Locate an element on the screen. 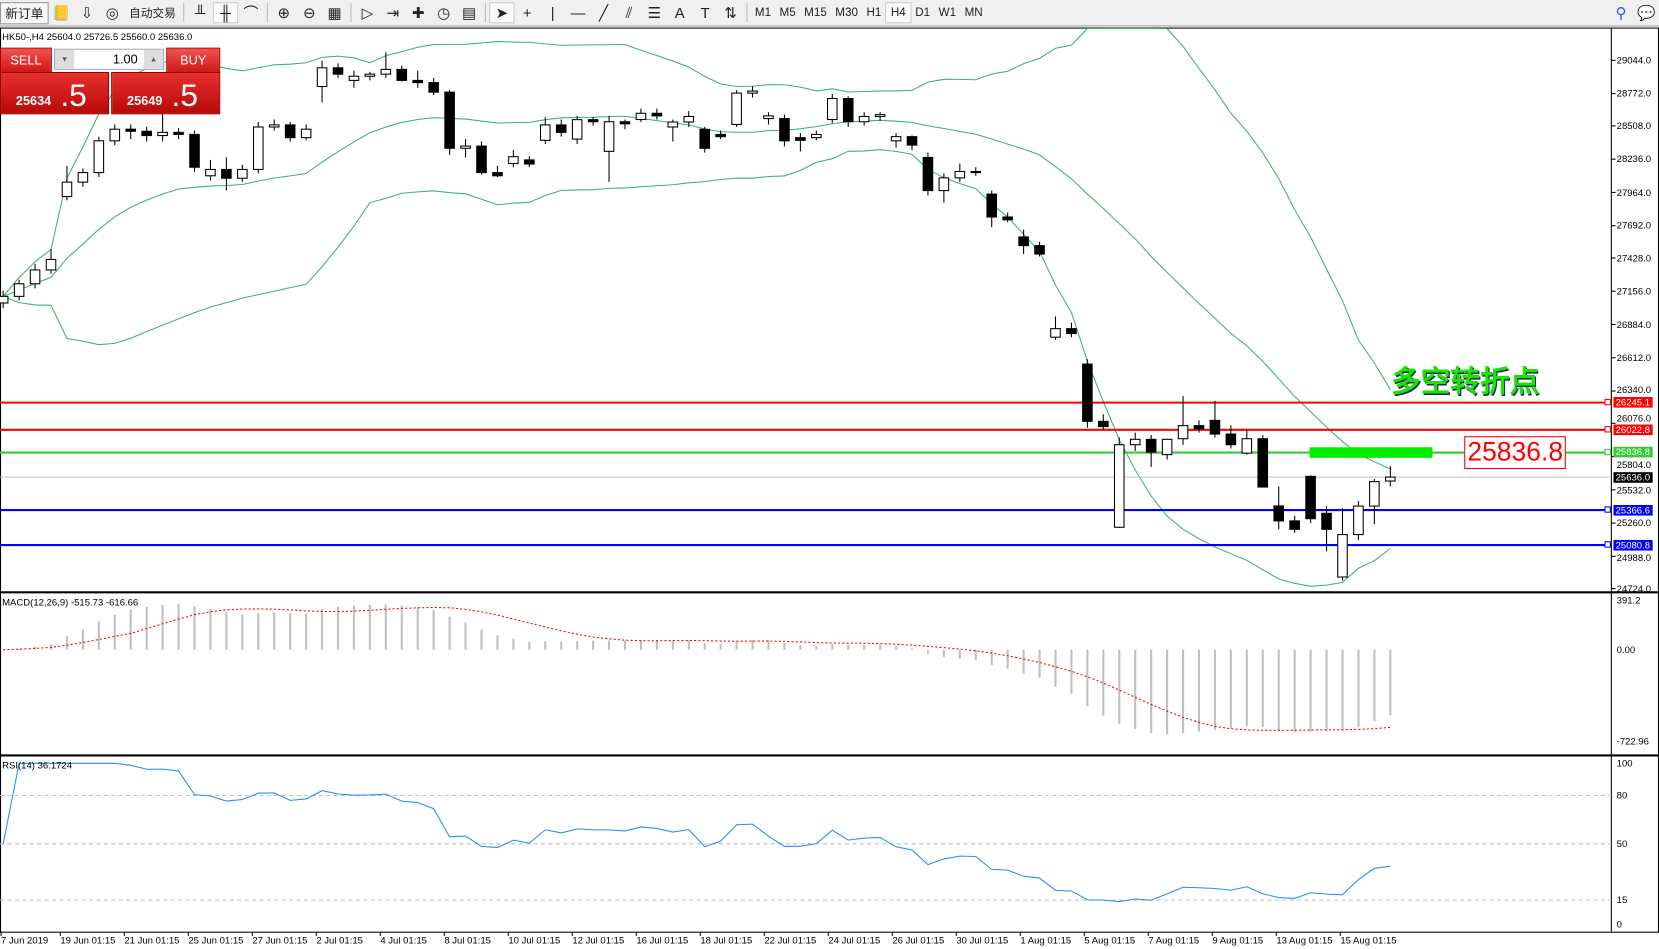 Image resolution: width=1659 pixels, height=949 pixels. timeframe-m15: M15 is located at coordinates (815, 13).